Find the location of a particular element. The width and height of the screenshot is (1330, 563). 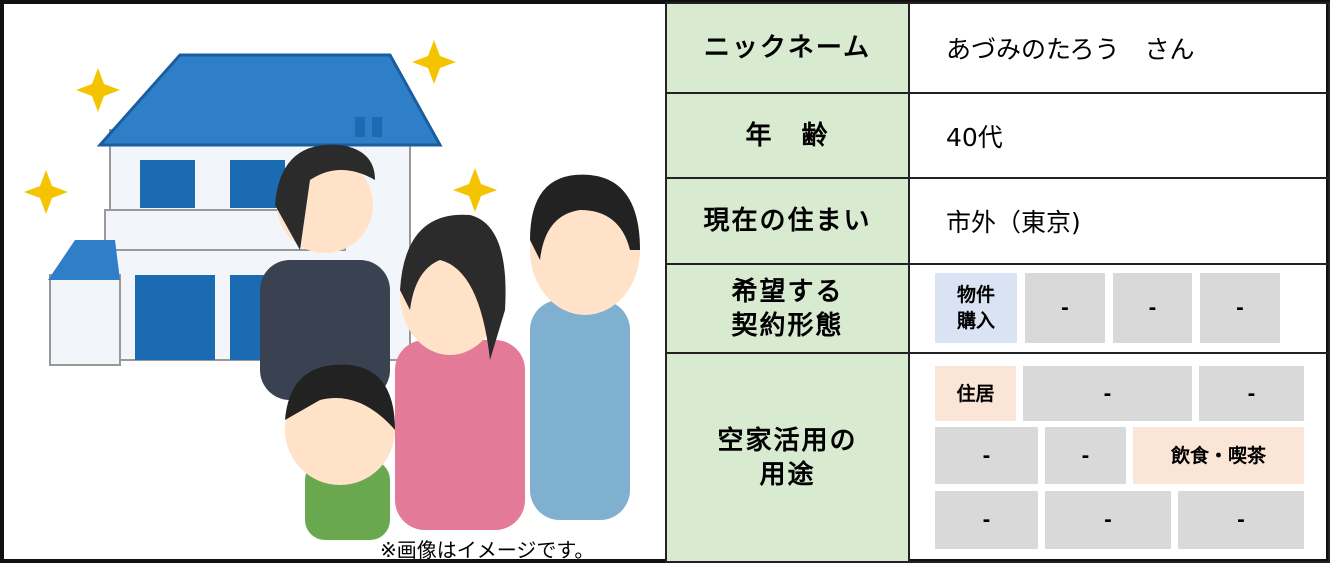

value: 市外（東京) is located at coordinates (1013, 222).